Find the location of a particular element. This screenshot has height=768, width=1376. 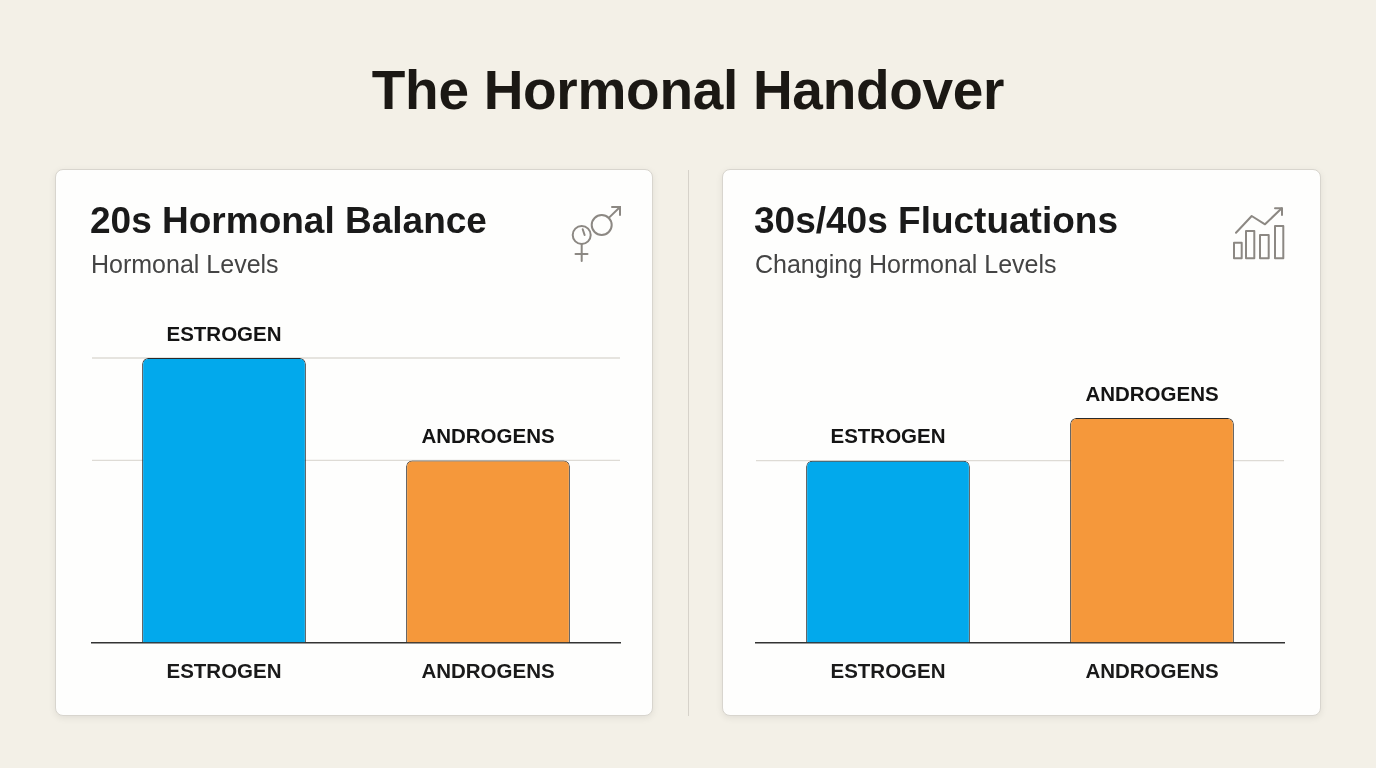

chart-title: 30s/40s Fluctuations is located at coordinates (936, 221).